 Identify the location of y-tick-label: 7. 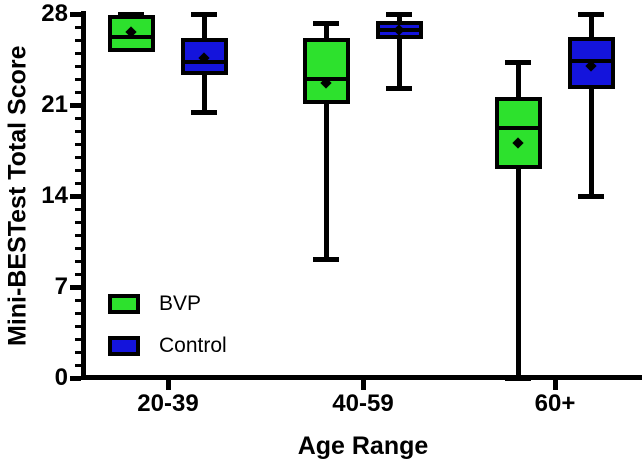
(61, 286).